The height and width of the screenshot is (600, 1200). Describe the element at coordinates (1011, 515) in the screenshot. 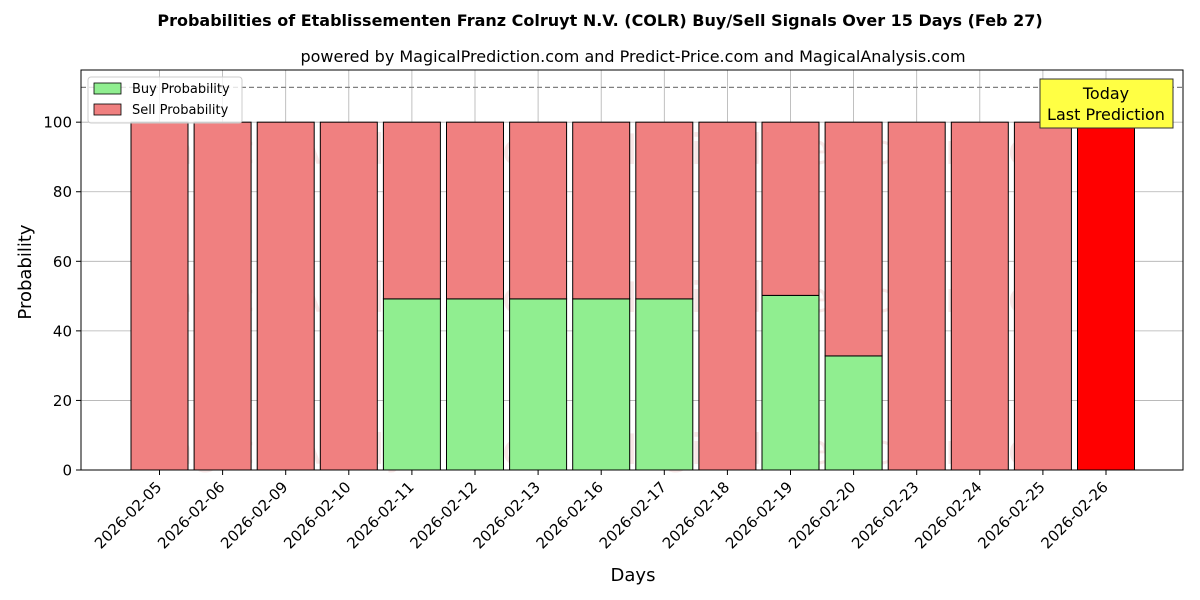

I see `x-tick-label: 2026-02-25` at that location.